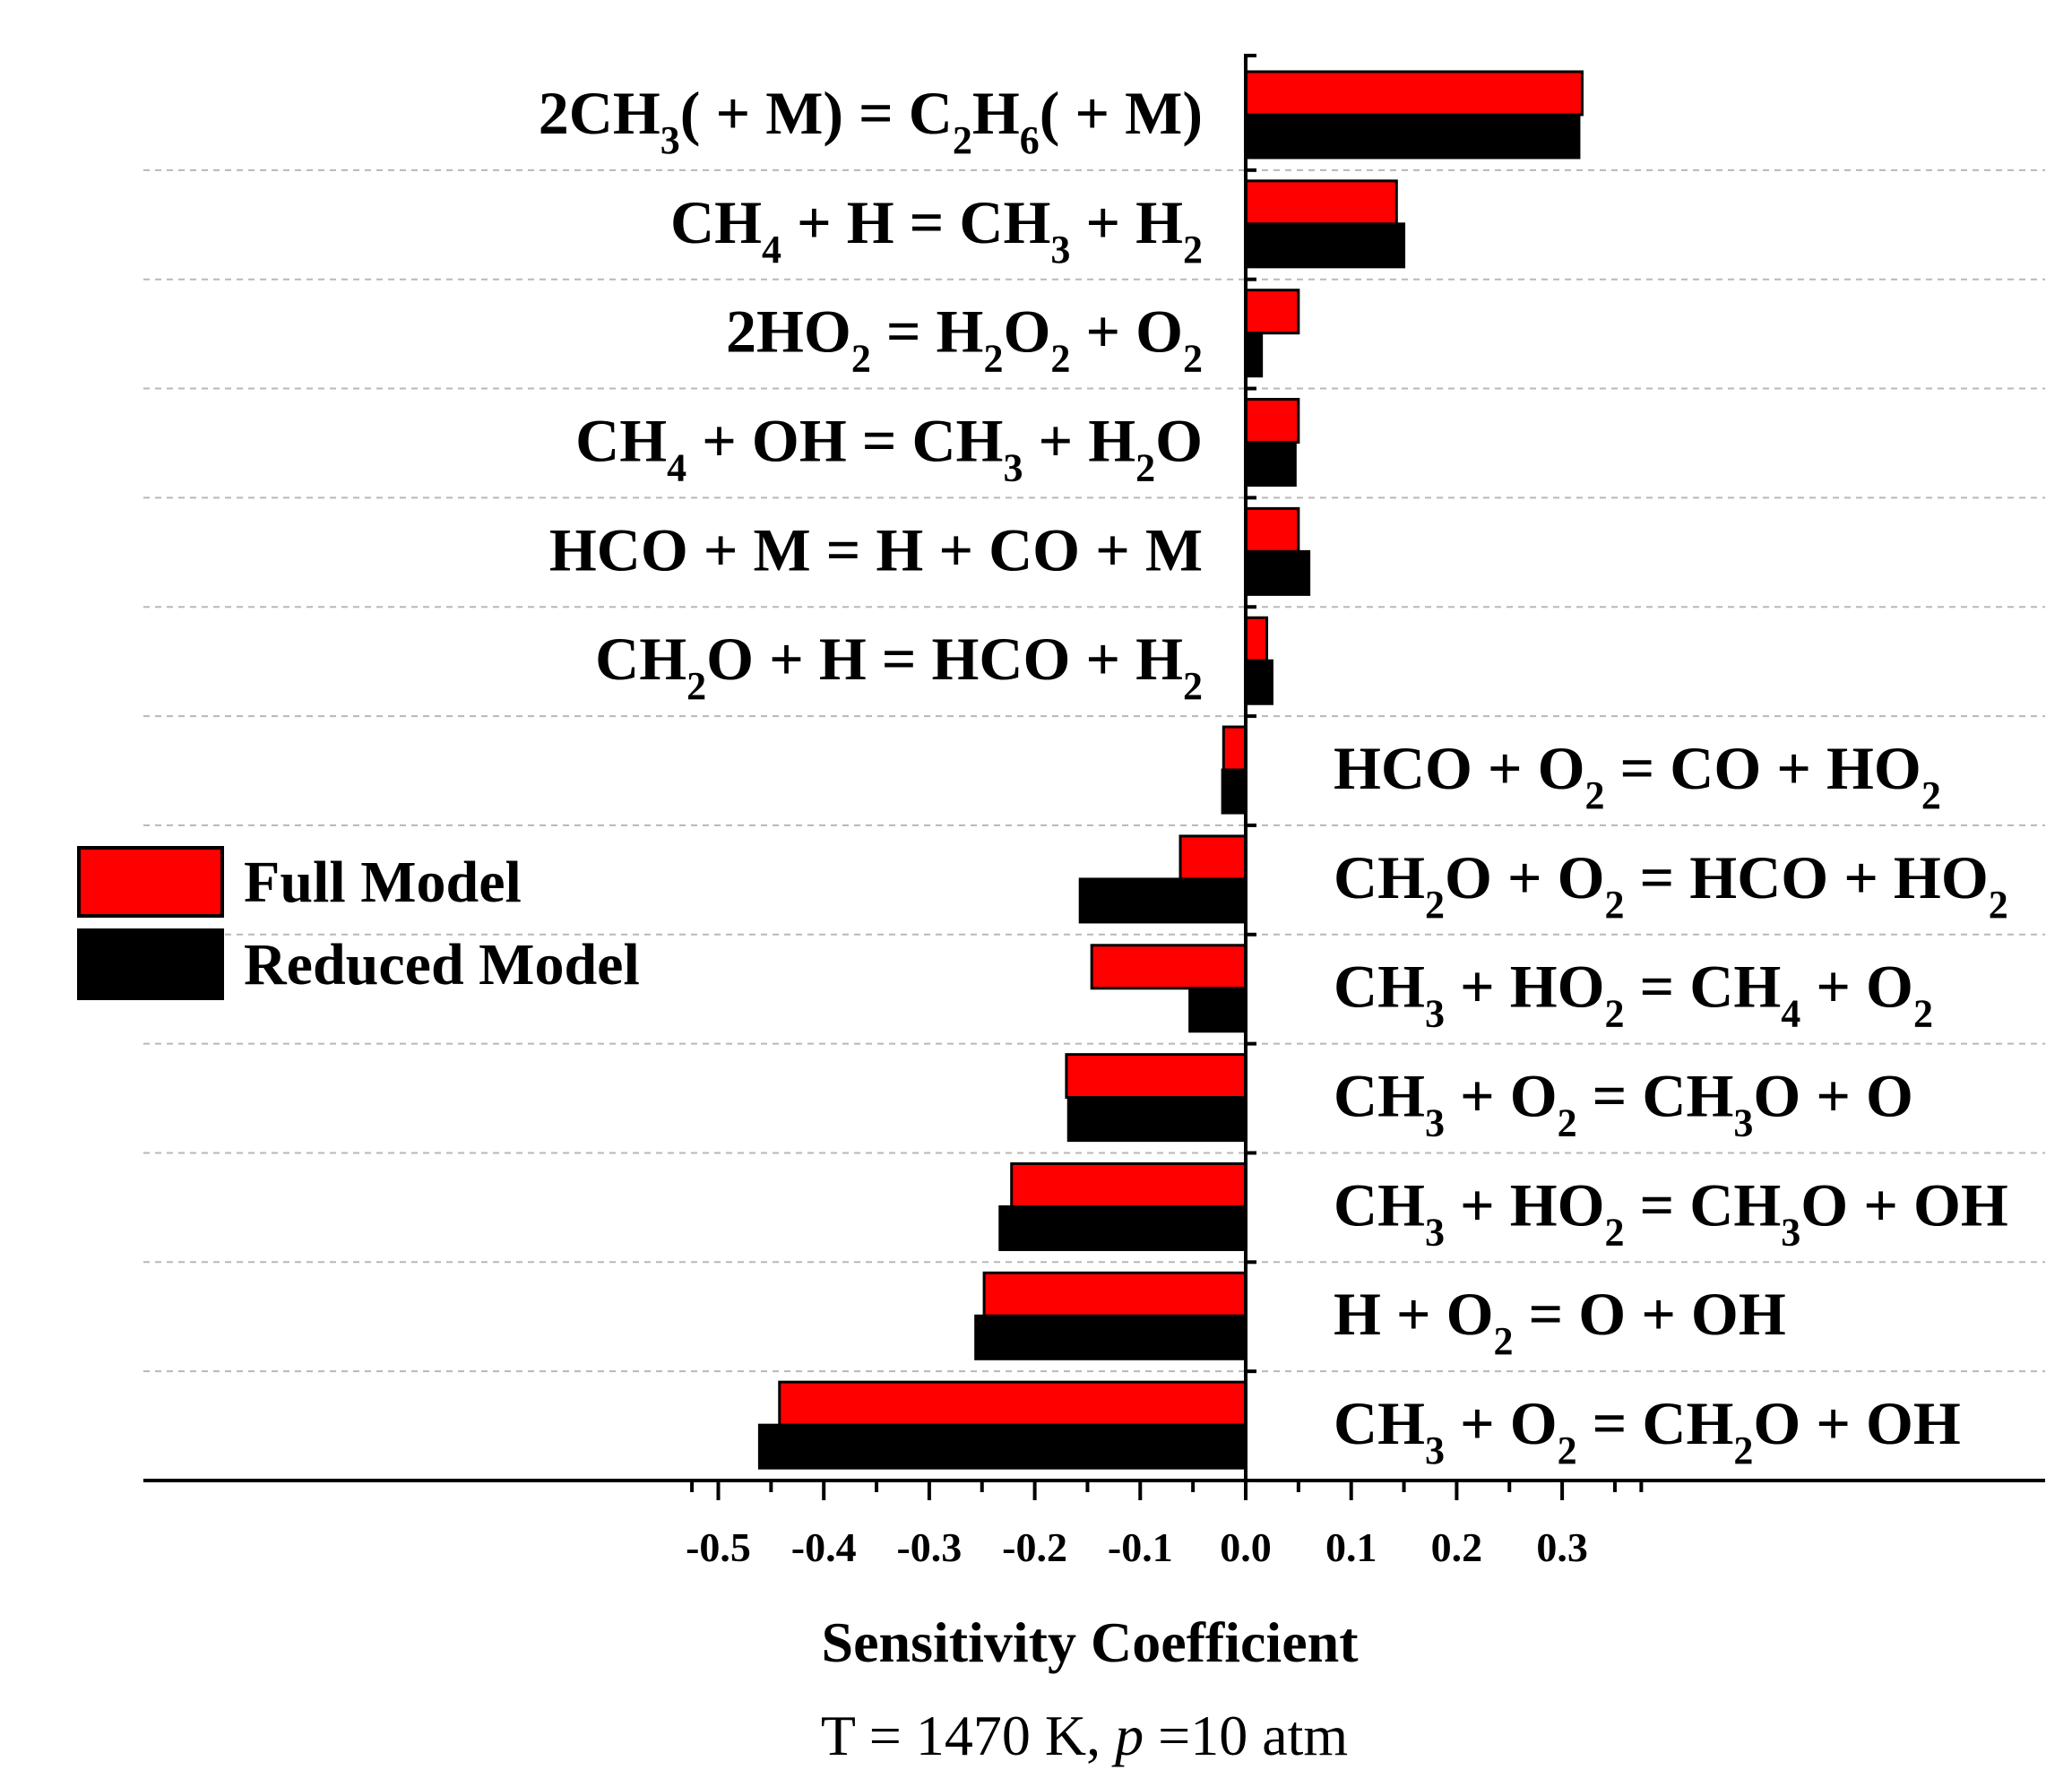 The height and width of the screenshot is (1787, 2072). Describe the element at coordinates (1351, 1547) in the screenshot. I see `x-tick-label: 0.1` at that location.